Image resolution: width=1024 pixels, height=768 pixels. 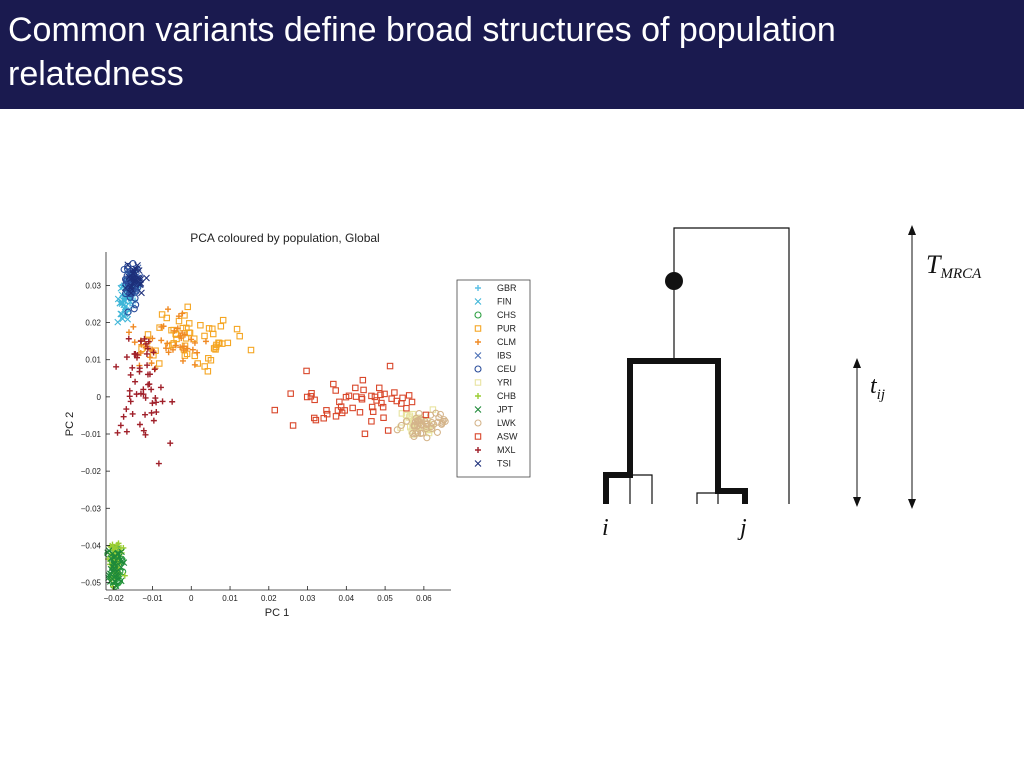 What do you see at coordinates (912, 367) in the screenshot?
I see `tmrca-bracket` at bounding box center [912, 367].